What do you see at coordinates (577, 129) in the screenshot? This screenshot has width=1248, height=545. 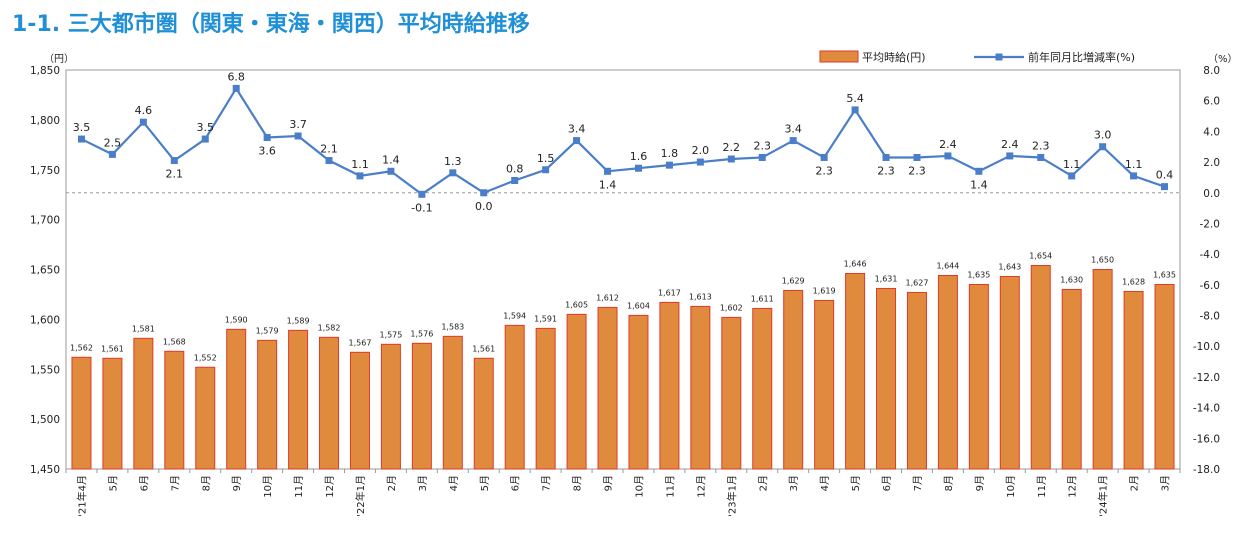 I see `line-value-label: 3.4` at bounding box center [577, 129].